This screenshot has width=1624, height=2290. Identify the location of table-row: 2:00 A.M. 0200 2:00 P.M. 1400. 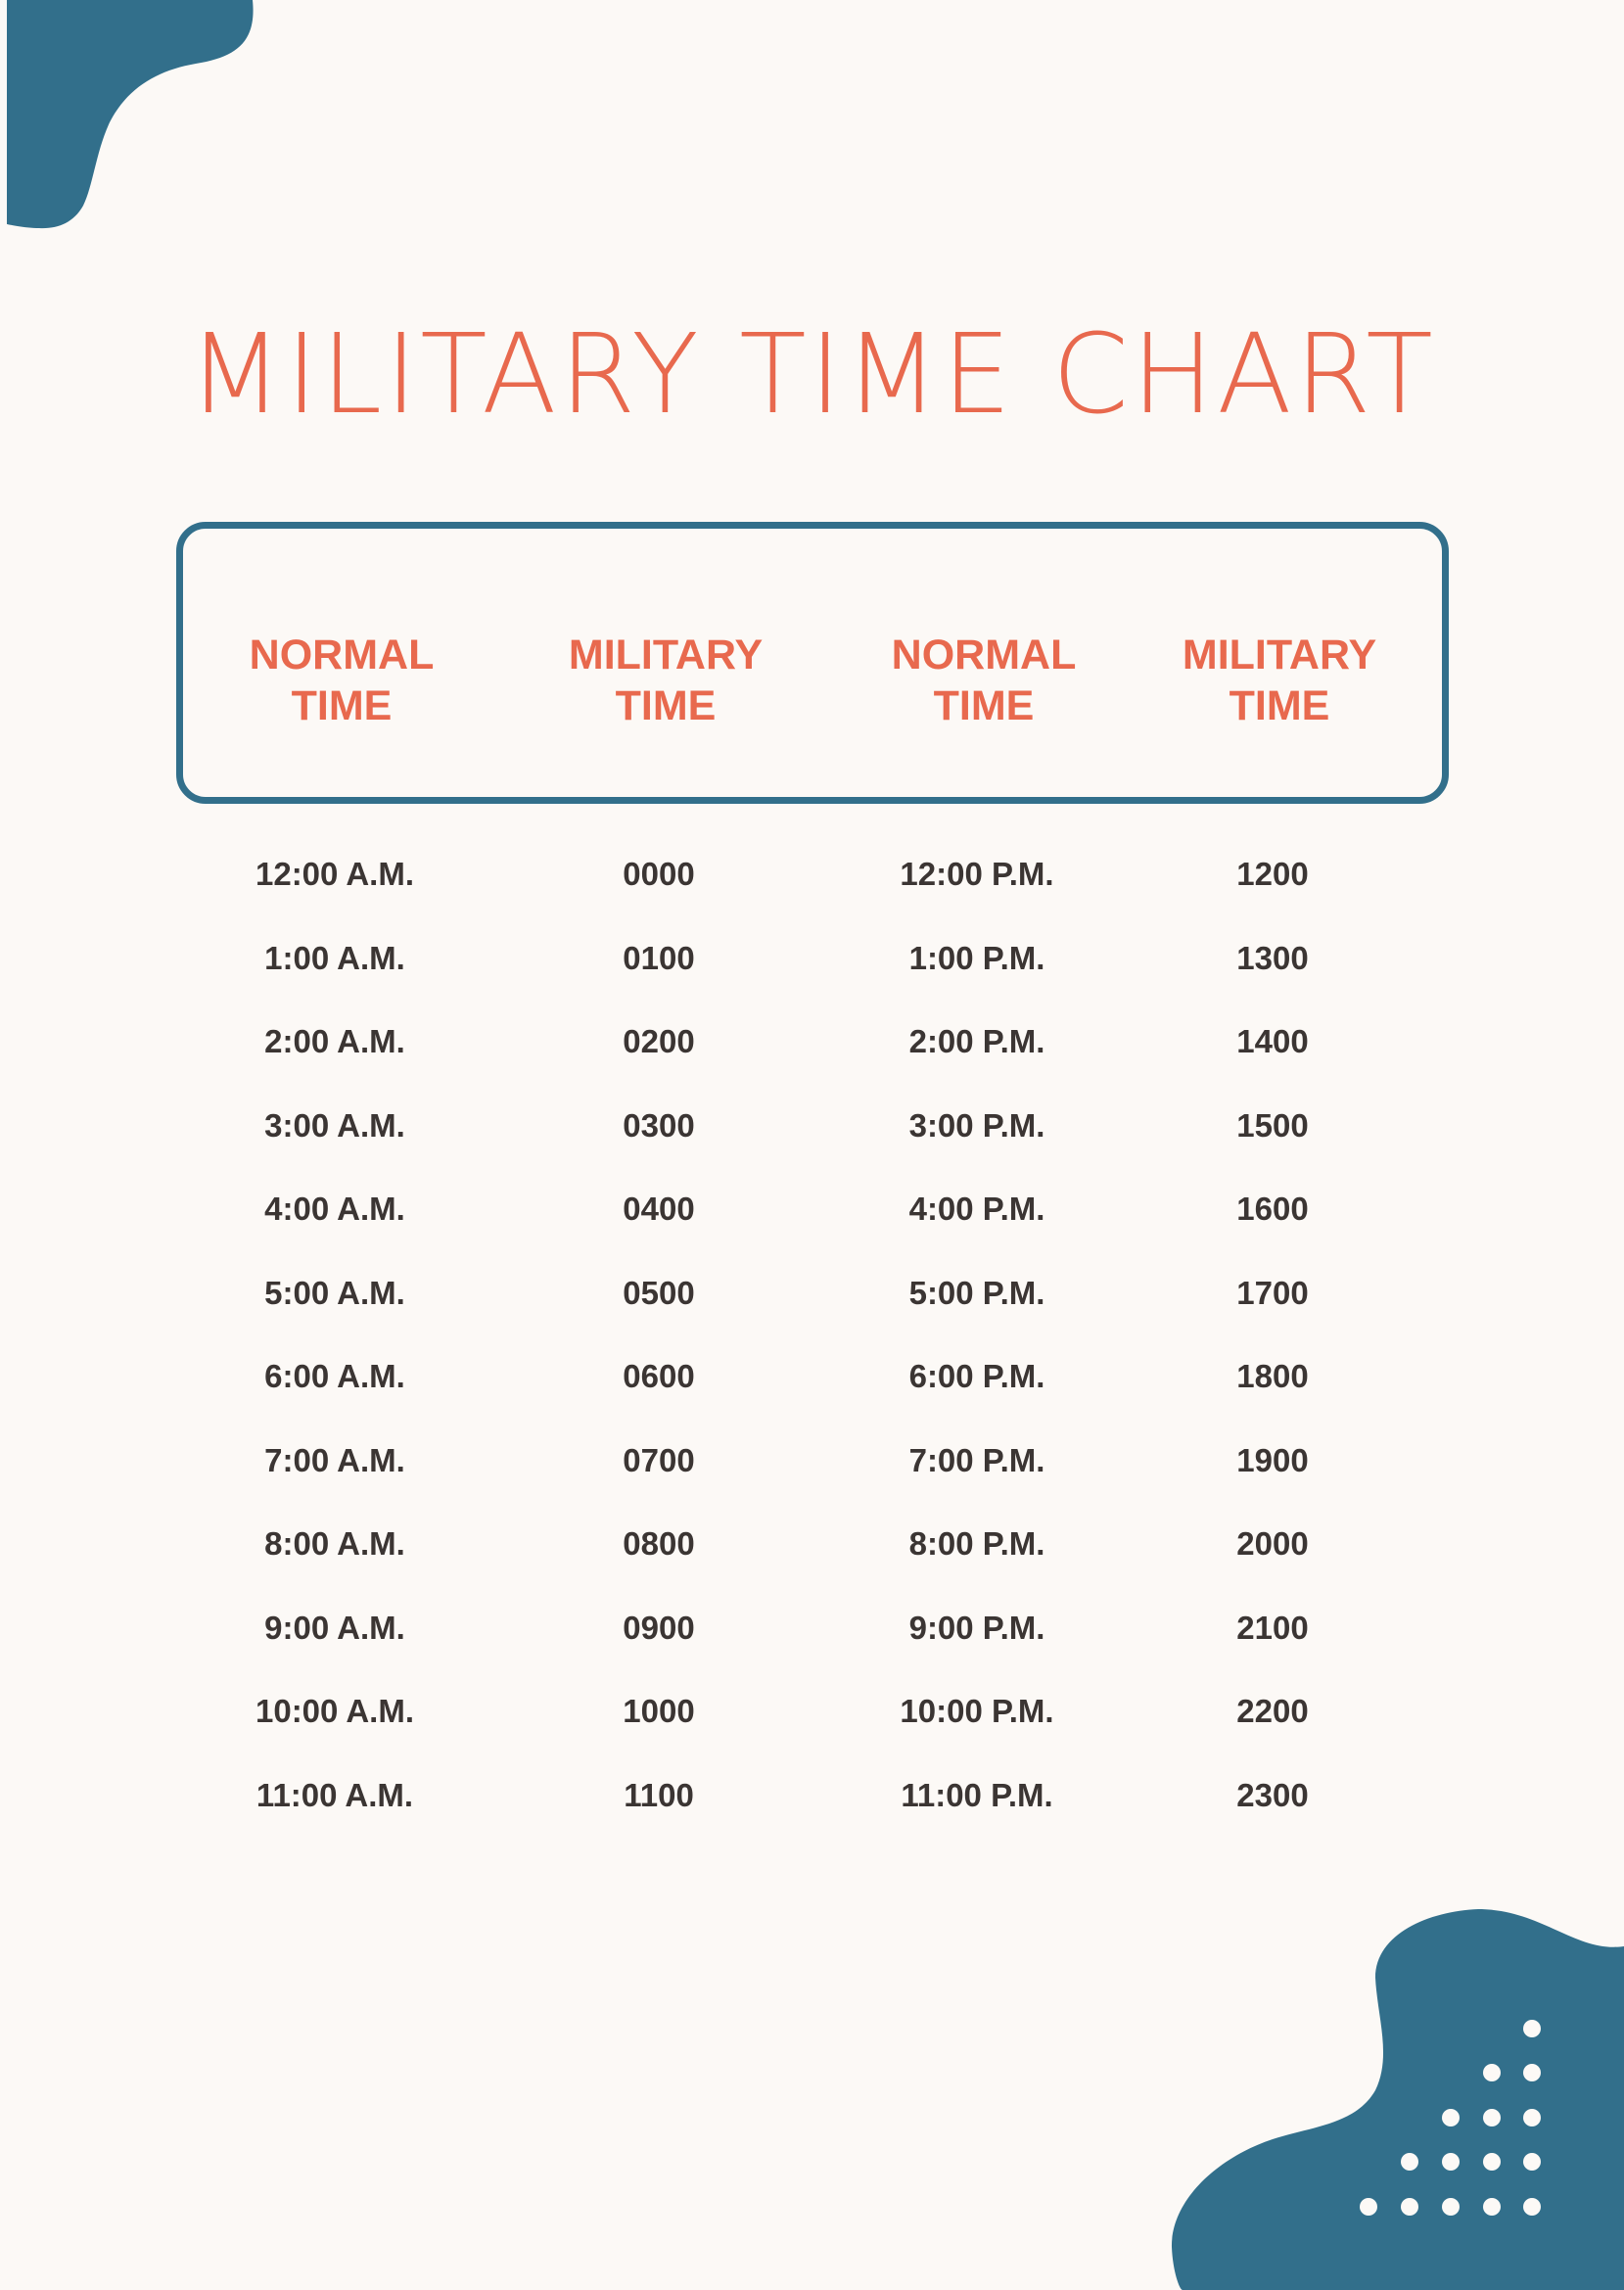
(812, 1052).